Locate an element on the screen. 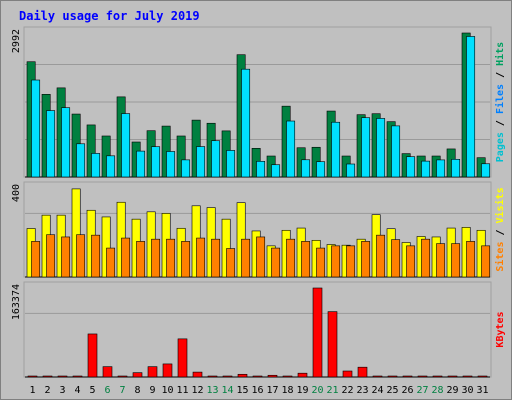 The height and width of the screenshot is (400, 512). legend-top: Pages / Files / Hits is located at coordinates (500, 102).